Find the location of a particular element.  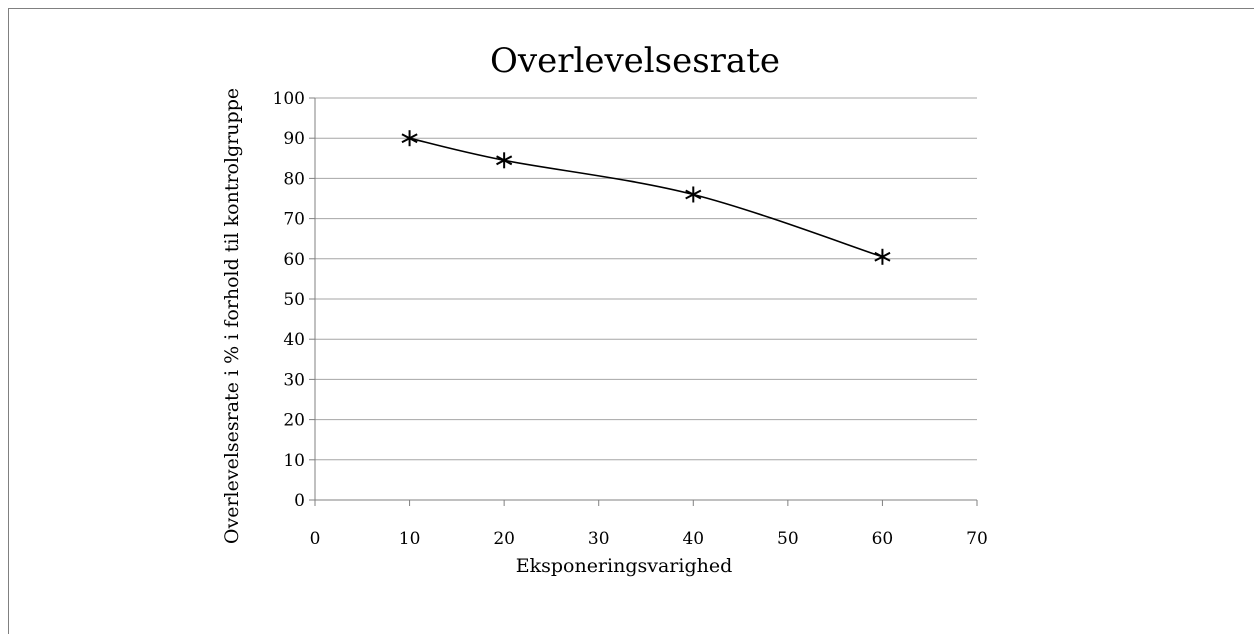

y-tick-label-70: 70 is located at coordinates (294, 220).